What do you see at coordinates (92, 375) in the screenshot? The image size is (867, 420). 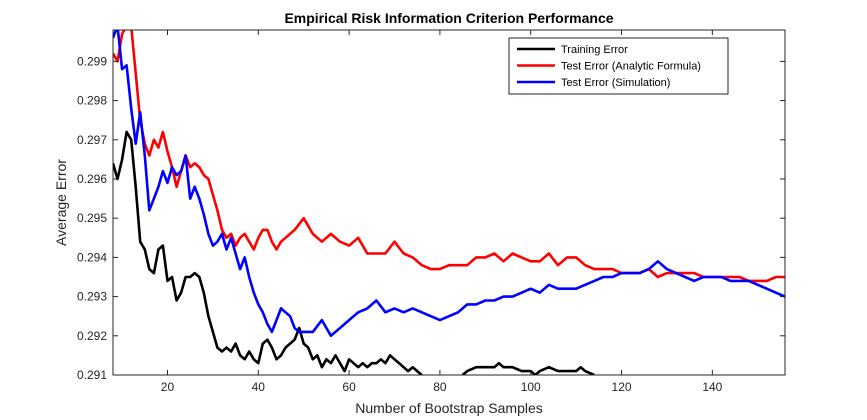 I see `y-tick-label: 0.291` at bounding box center [92, 375].